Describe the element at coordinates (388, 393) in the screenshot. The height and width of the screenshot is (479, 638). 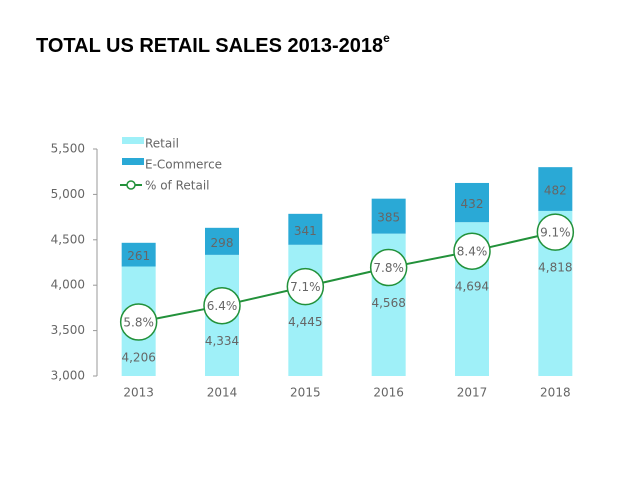
I see `x-tick-label: 2016` at that location.